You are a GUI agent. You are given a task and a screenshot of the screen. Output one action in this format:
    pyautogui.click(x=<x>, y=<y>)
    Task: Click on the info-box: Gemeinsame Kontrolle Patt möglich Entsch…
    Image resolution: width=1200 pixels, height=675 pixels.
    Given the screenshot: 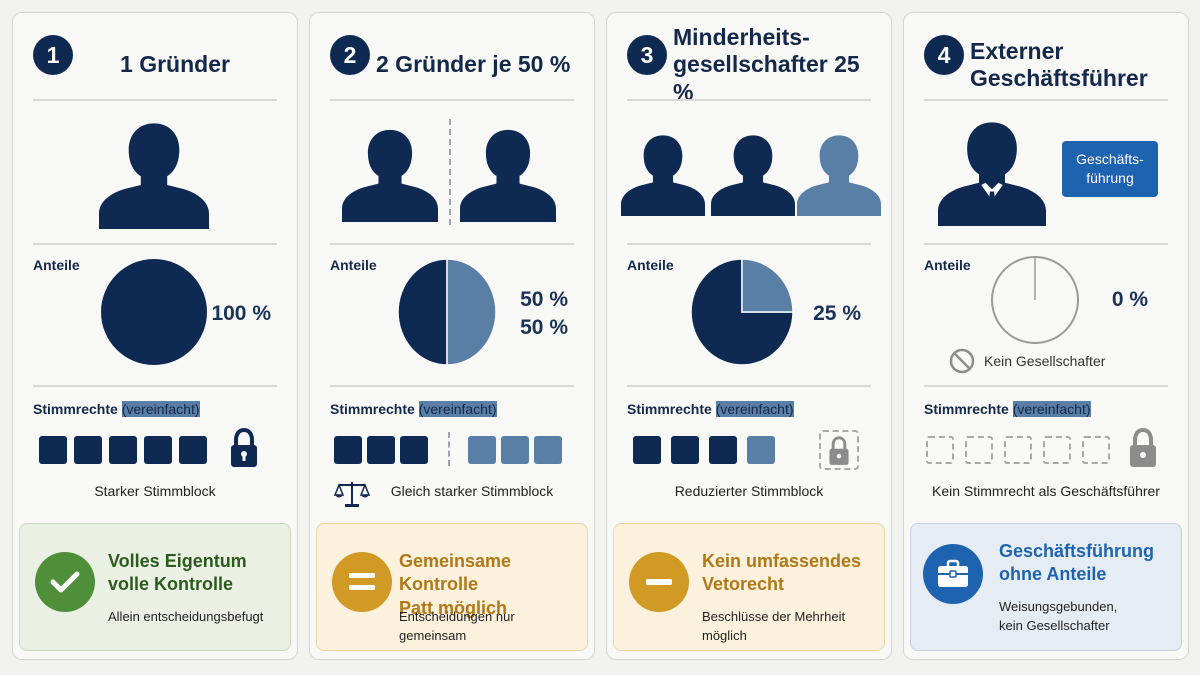 What is the action you would take?
    pyautogui.click(x=452, y=587)
    